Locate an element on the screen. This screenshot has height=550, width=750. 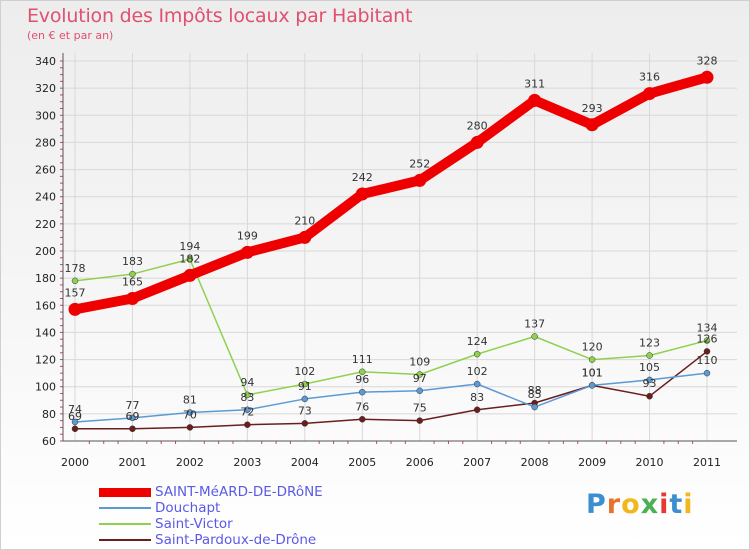
data-label: 91 is located at coordinates (305, 386).